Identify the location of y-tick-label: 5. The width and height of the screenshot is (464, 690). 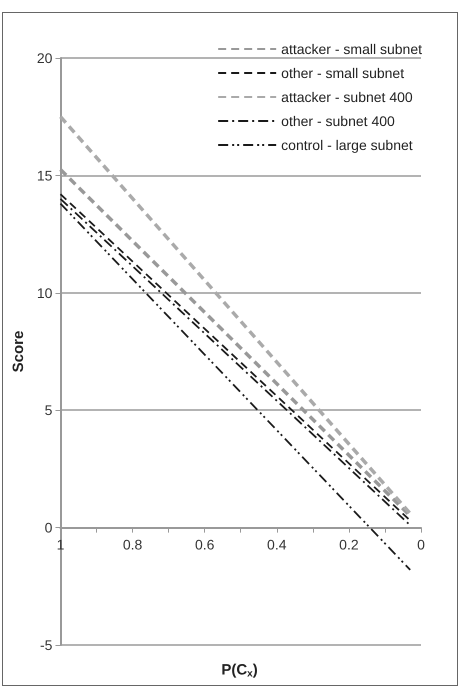
(48, 410).